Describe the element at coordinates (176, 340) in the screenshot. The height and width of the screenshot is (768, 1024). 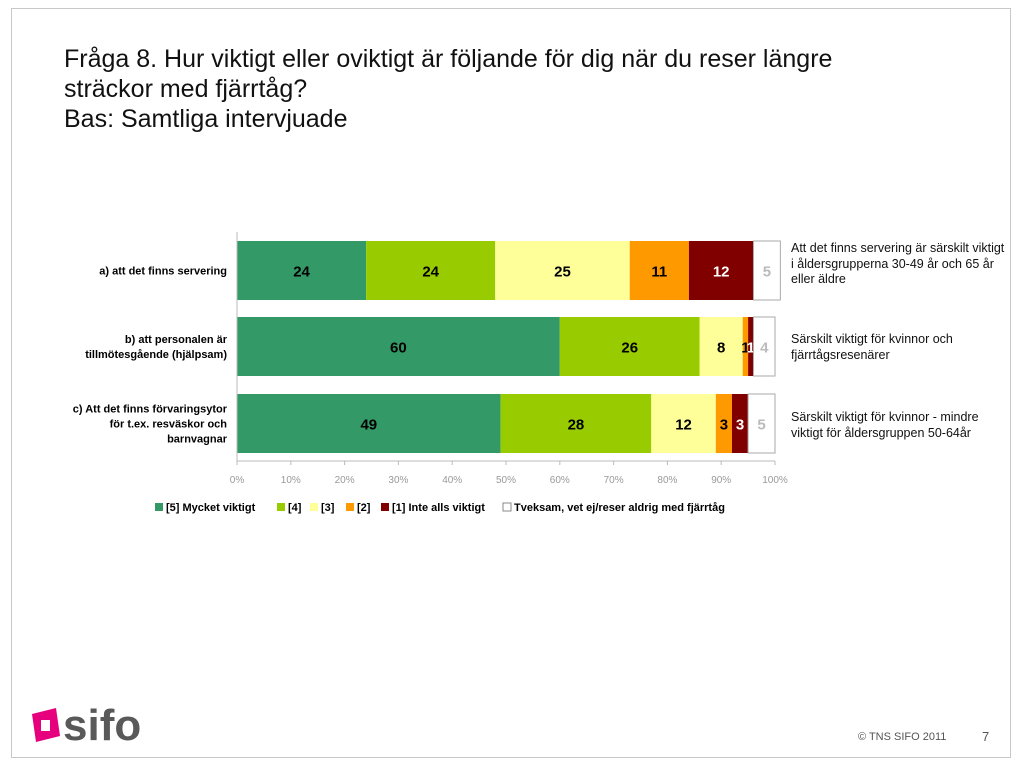
I see `category-label: b) att personalen är` at that location.